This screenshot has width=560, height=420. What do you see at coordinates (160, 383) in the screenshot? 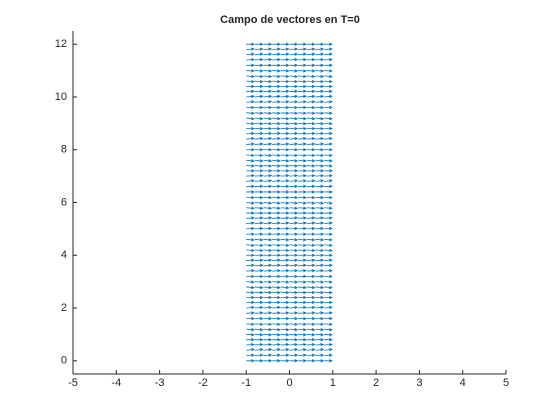
I see `x-tick-label: -3` at bounding box center [160, 383].